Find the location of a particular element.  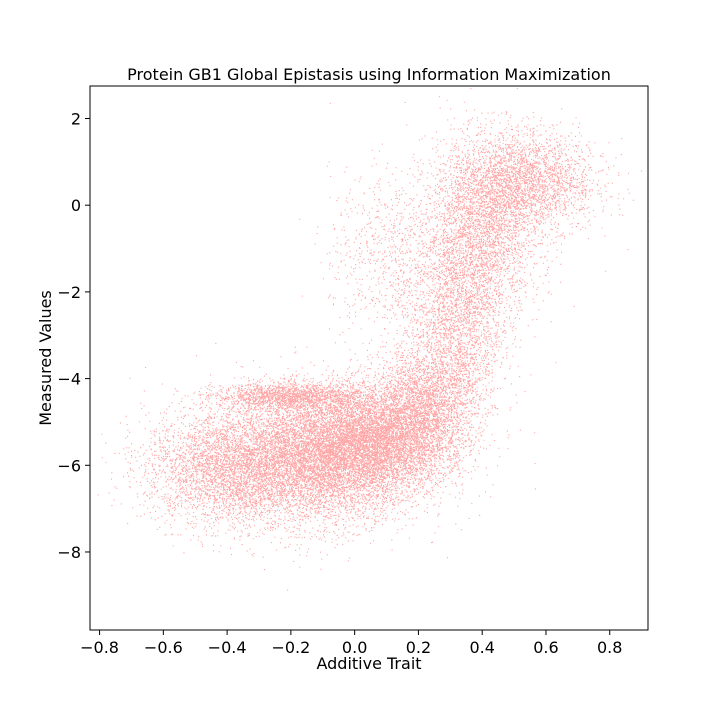

y-tick-label: 2 is located at coordinates (76, 119).